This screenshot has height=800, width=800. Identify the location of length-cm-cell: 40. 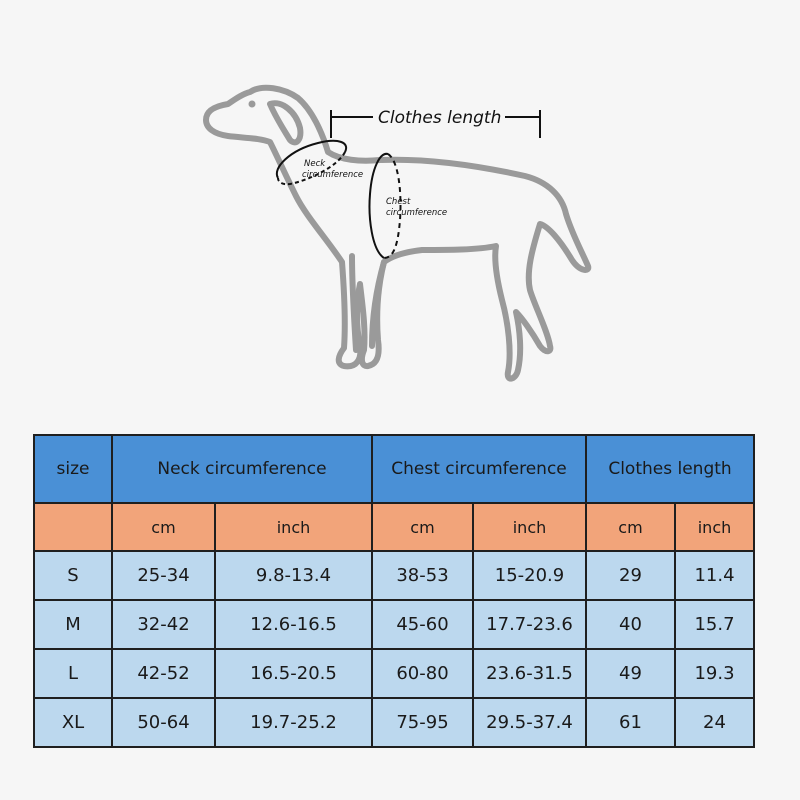
(630, 624).